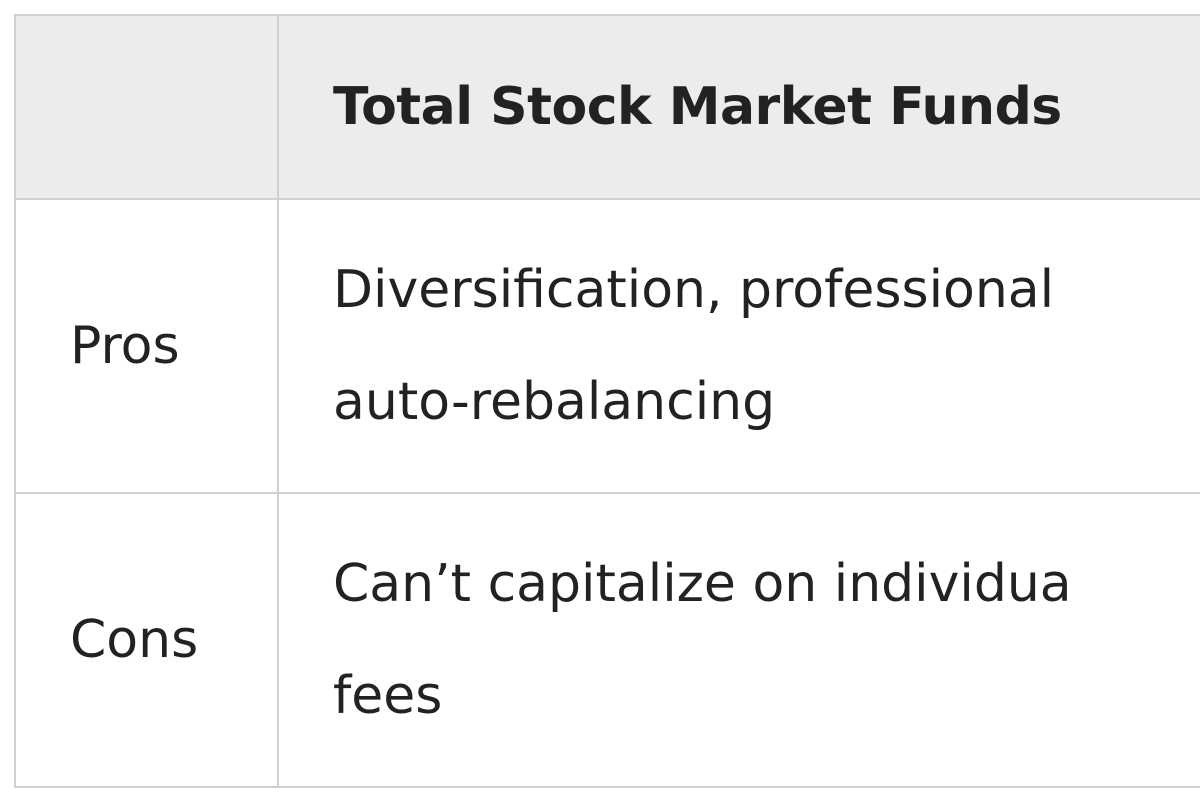  I want to click on content-line-cons-2: fees, so click(388, 696).